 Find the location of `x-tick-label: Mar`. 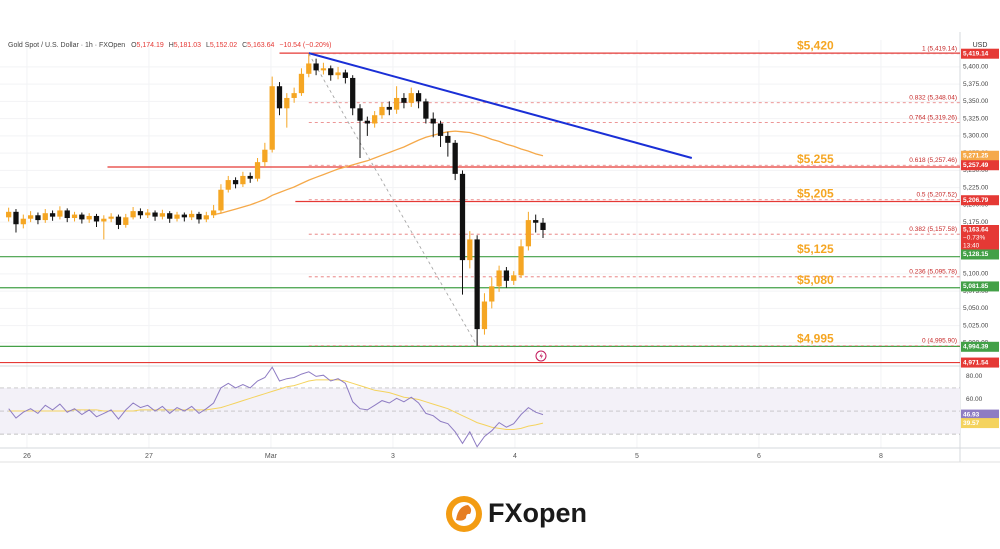

x-tick-label: Mar is located at coordinates (271, 456).